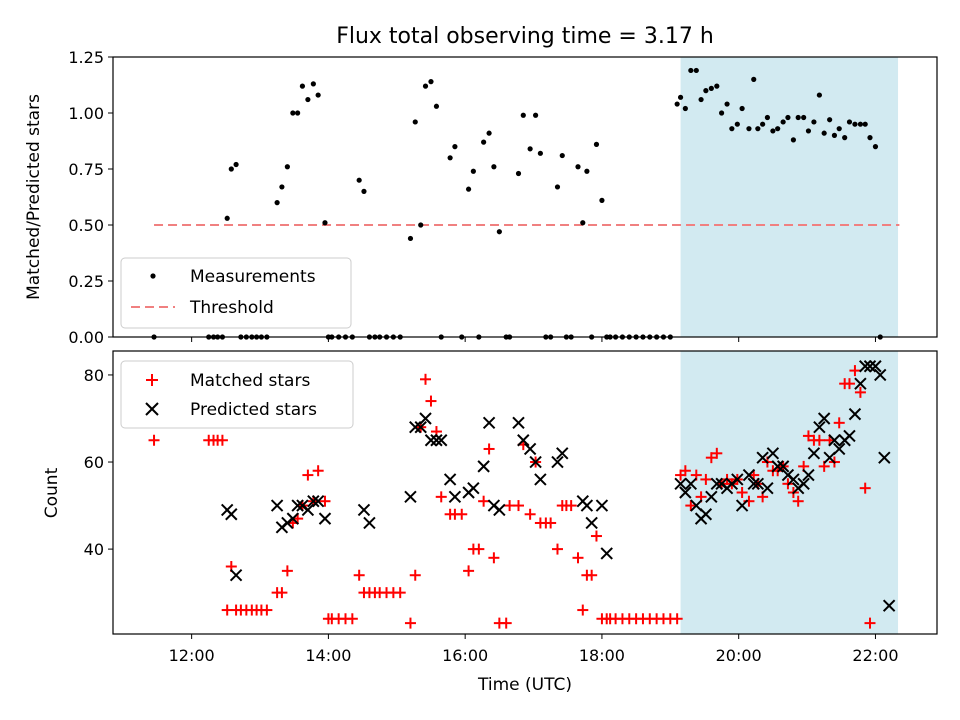 The width and height of the screenshot is (960, 720). Describe the element at coordinates (253, 277) in the screenshot. I see `legend-measurements-label: Measurements` at that location.